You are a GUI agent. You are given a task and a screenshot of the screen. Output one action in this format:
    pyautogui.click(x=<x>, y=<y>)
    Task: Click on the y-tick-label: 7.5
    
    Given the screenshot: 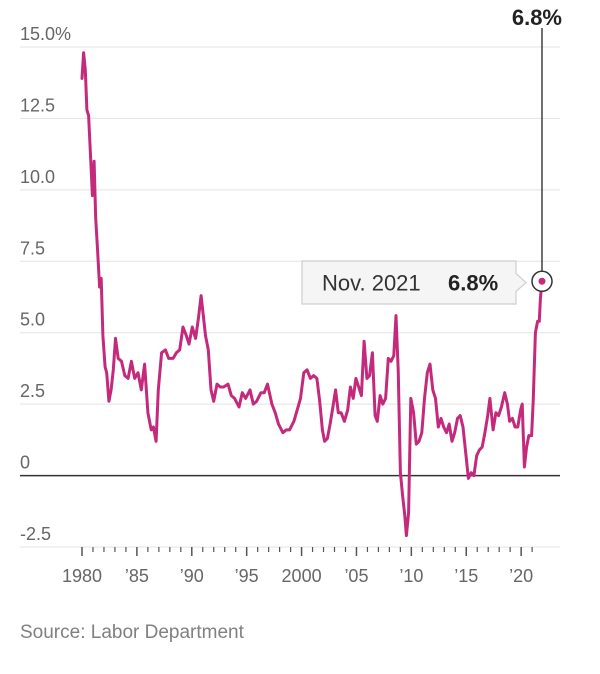 What is the action you would take?
    pyautogui.click(x=32, y=248)
    